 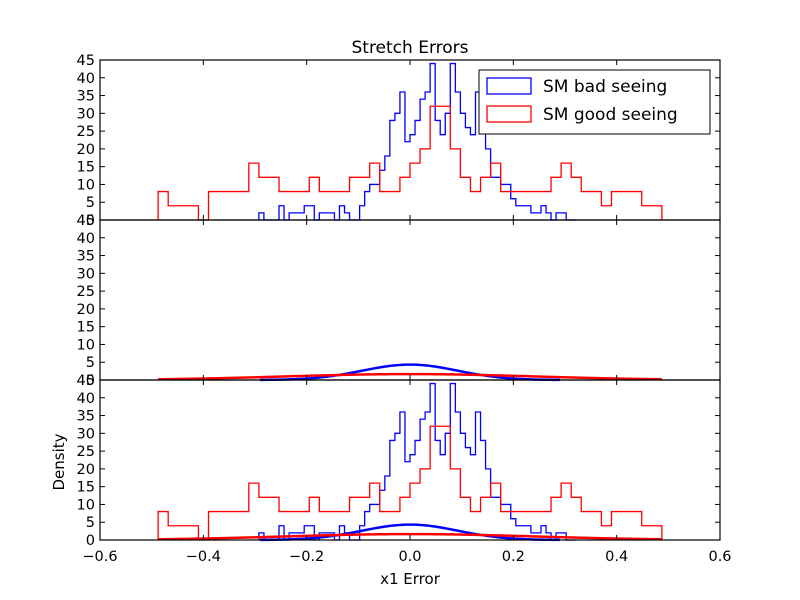 I want to click on y-axis-label: Density, so click(x=59, y=461).